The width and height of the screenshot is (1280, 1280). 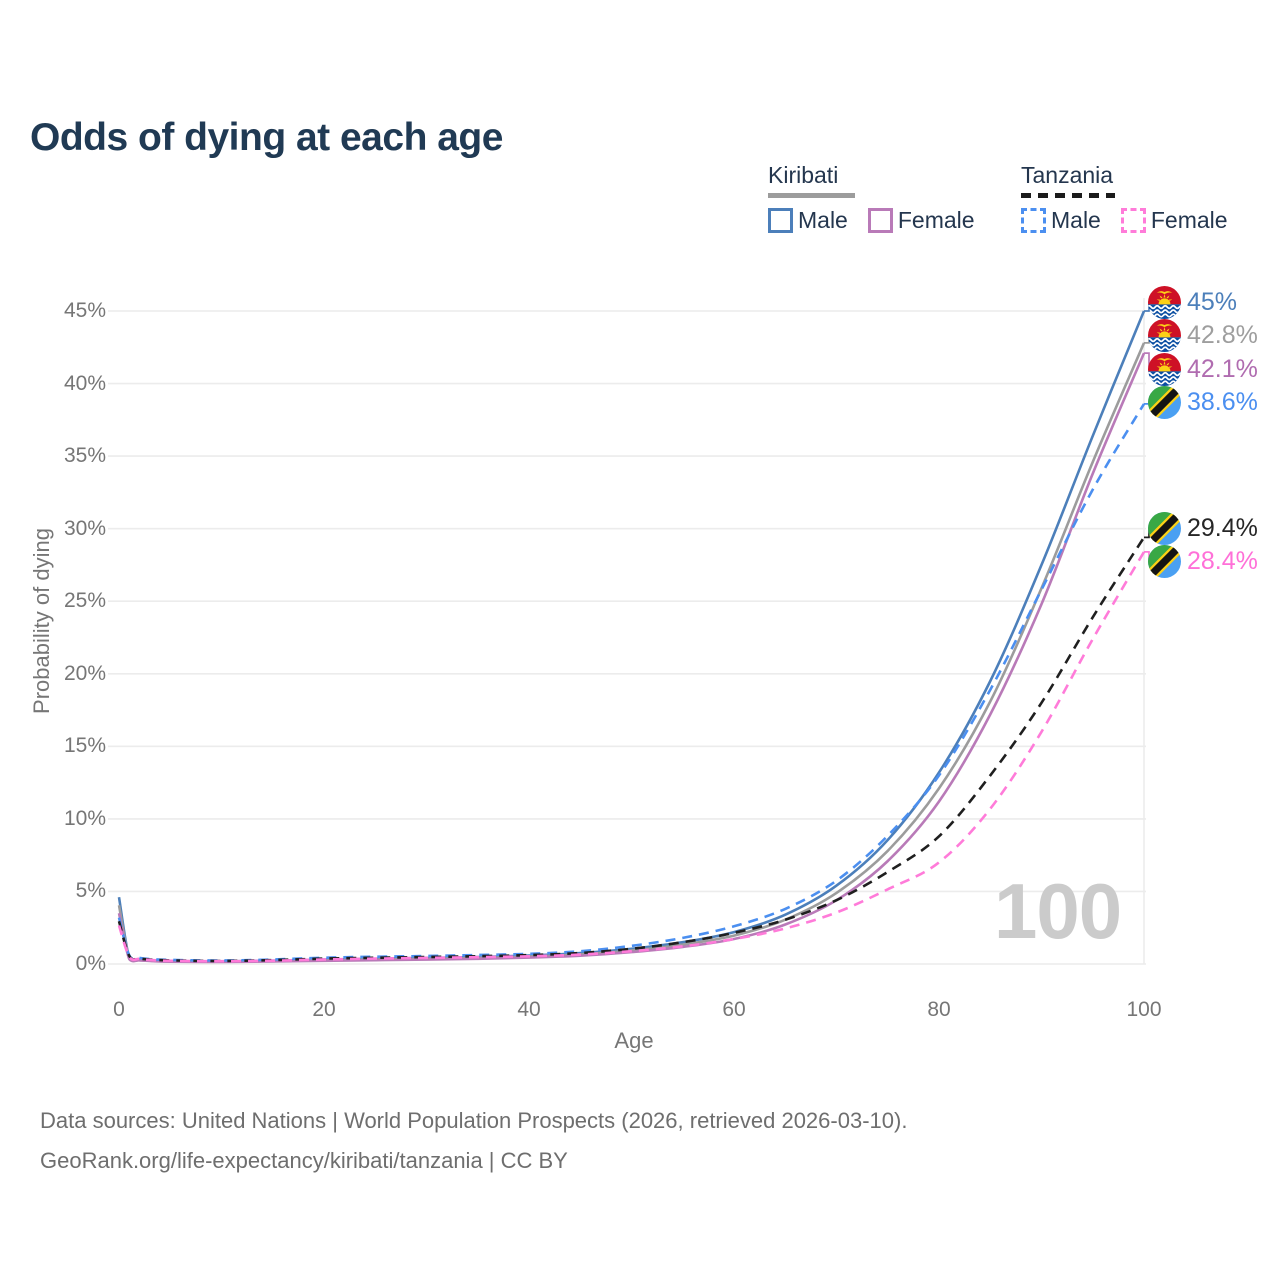 What do you see at coordinates (1212, 301) in the screenshot?
I see `end-value-kiribati-male: 45%` at bounding box center [1212, 301].